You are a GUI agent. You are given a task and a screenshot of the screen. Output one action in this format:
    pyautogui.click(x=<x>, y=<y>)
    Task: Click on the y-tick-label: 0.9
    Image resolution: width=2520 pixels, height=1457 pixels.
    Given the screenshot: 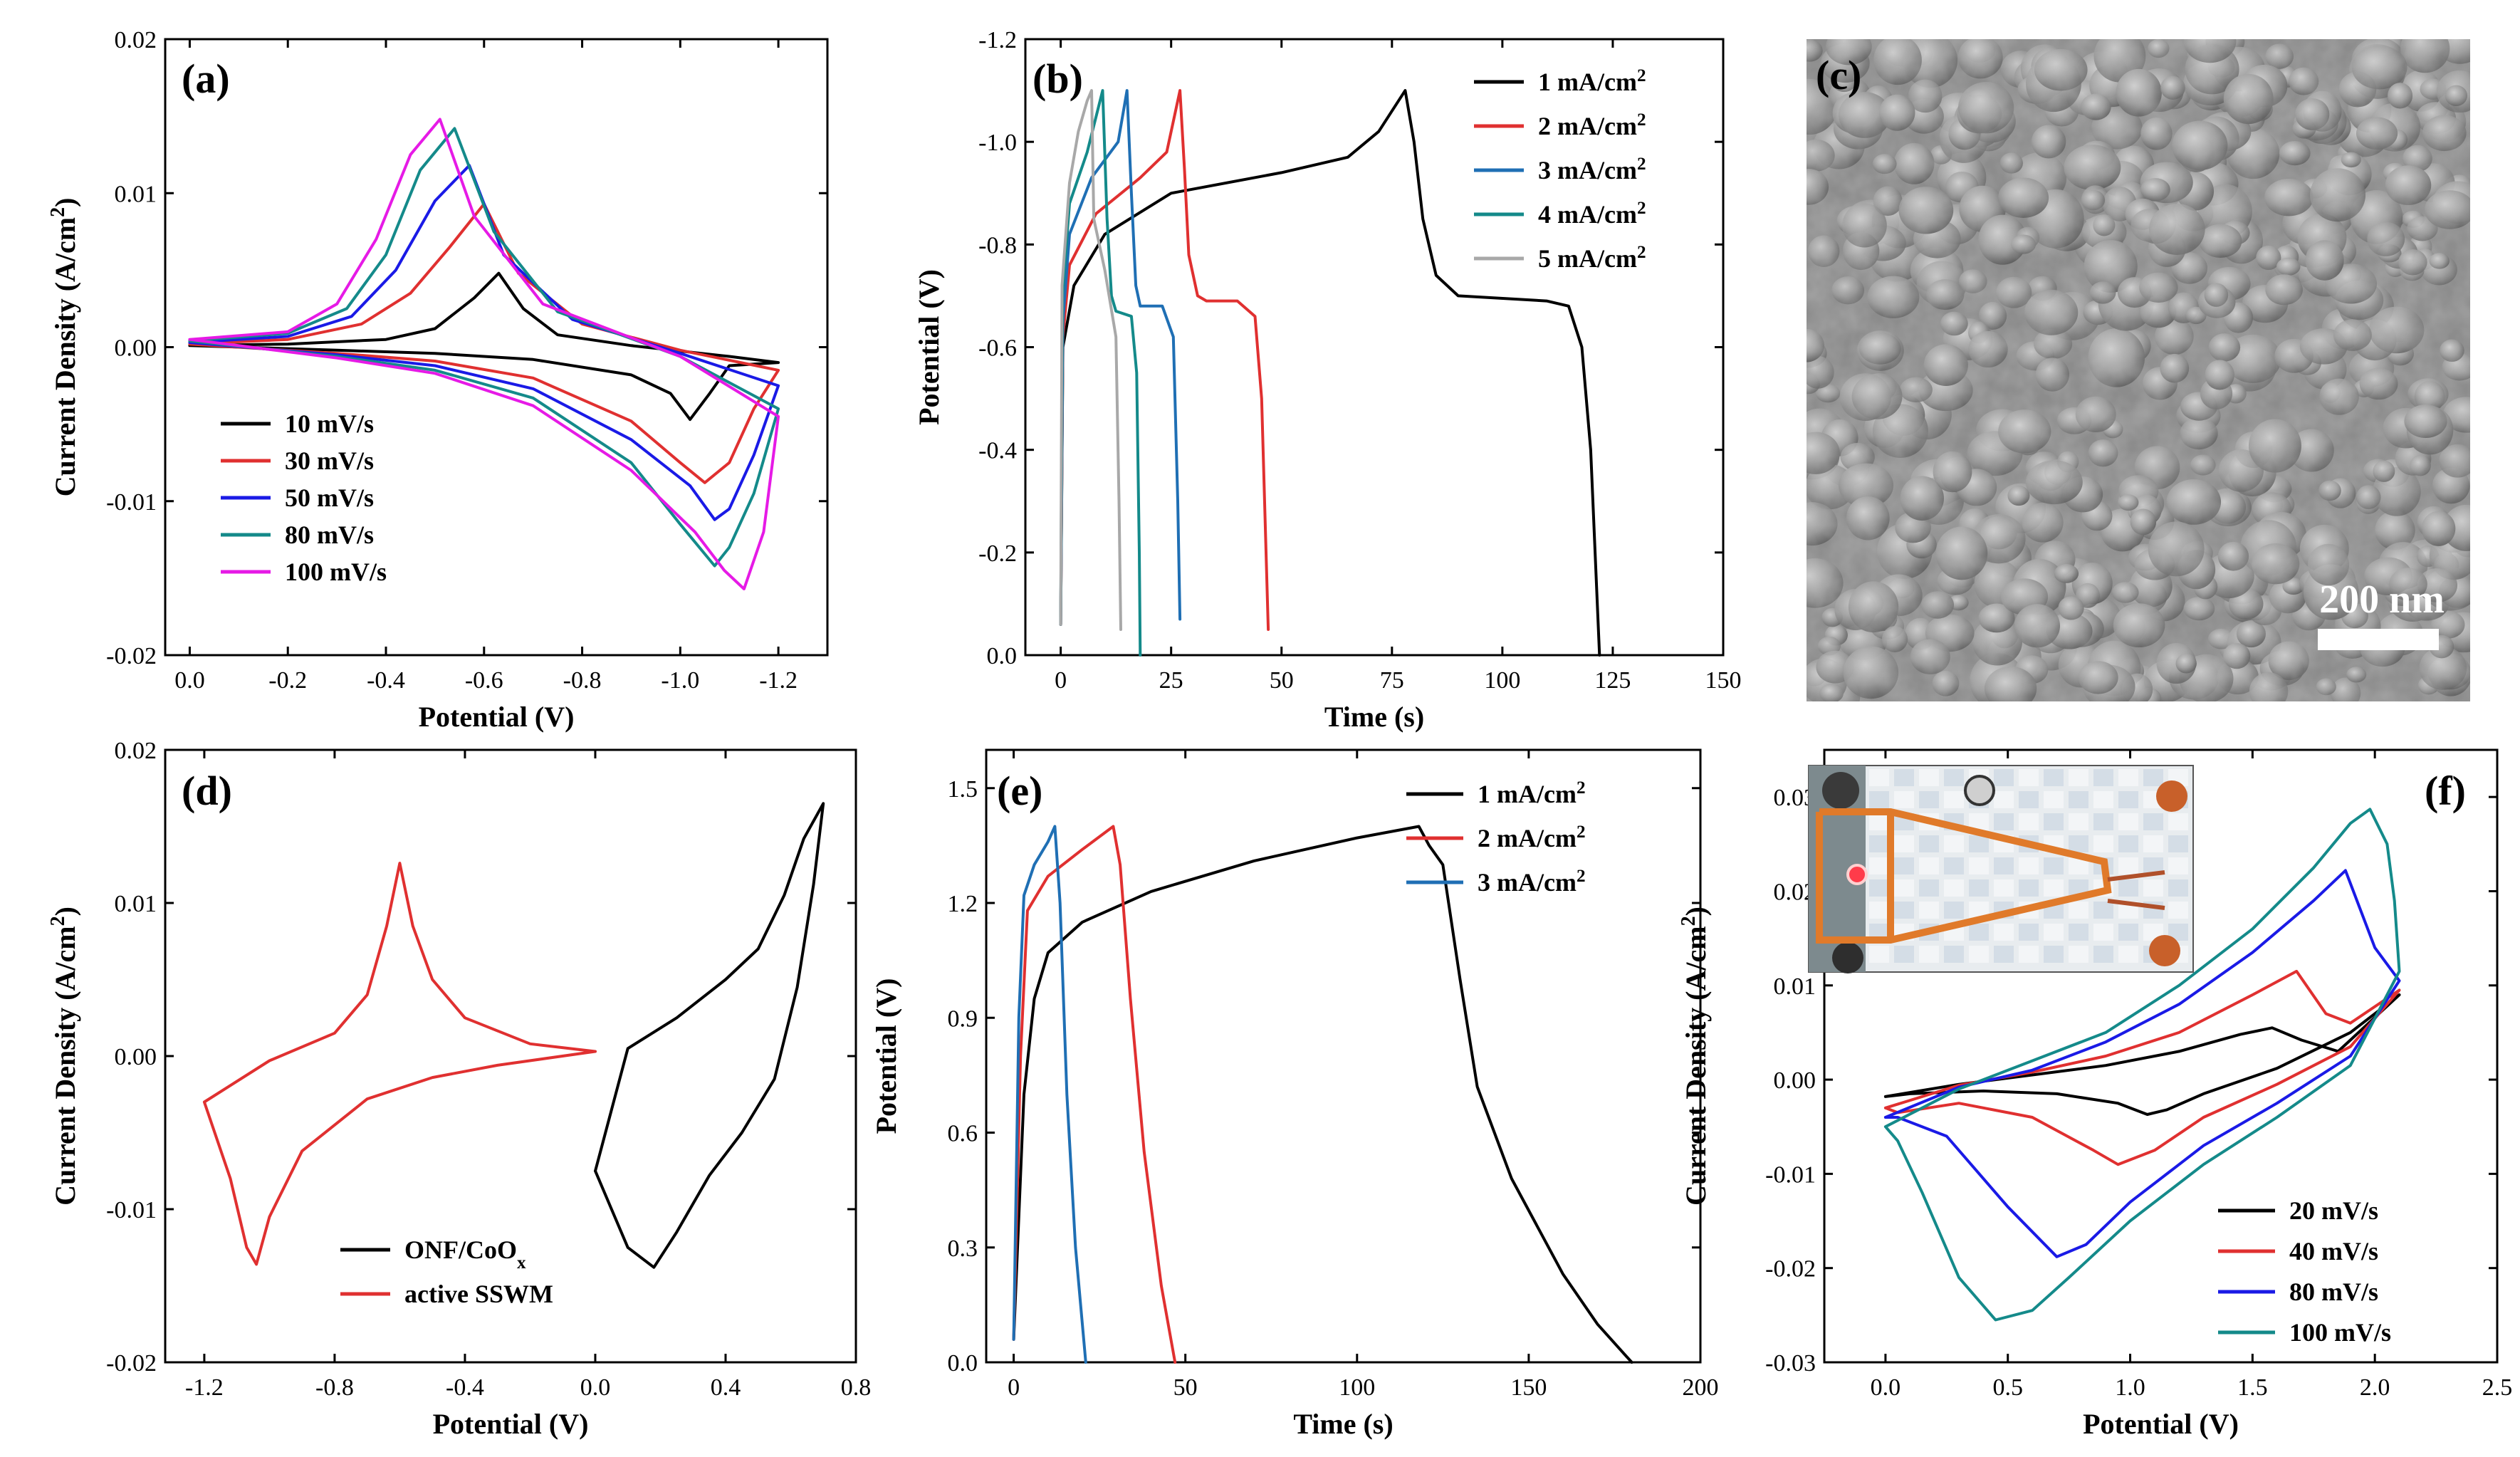 What is the action you would take?
    pyautogui.click(x=963, y=1019)
    